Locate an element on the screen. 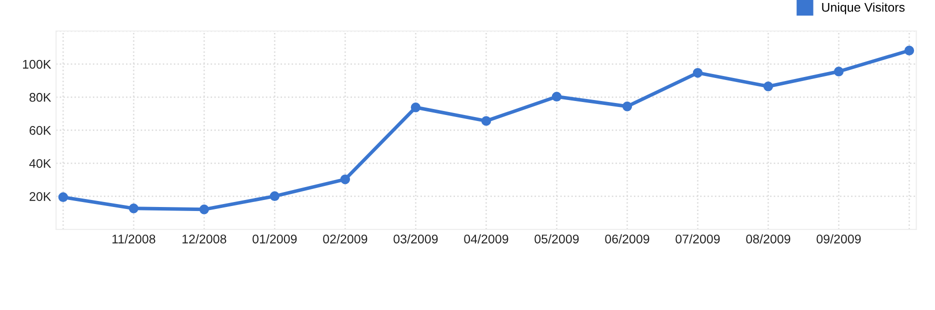 This screenshot has height=310, width=935. x-tick-label: 07/2009 is located at coordinates (698, 239).